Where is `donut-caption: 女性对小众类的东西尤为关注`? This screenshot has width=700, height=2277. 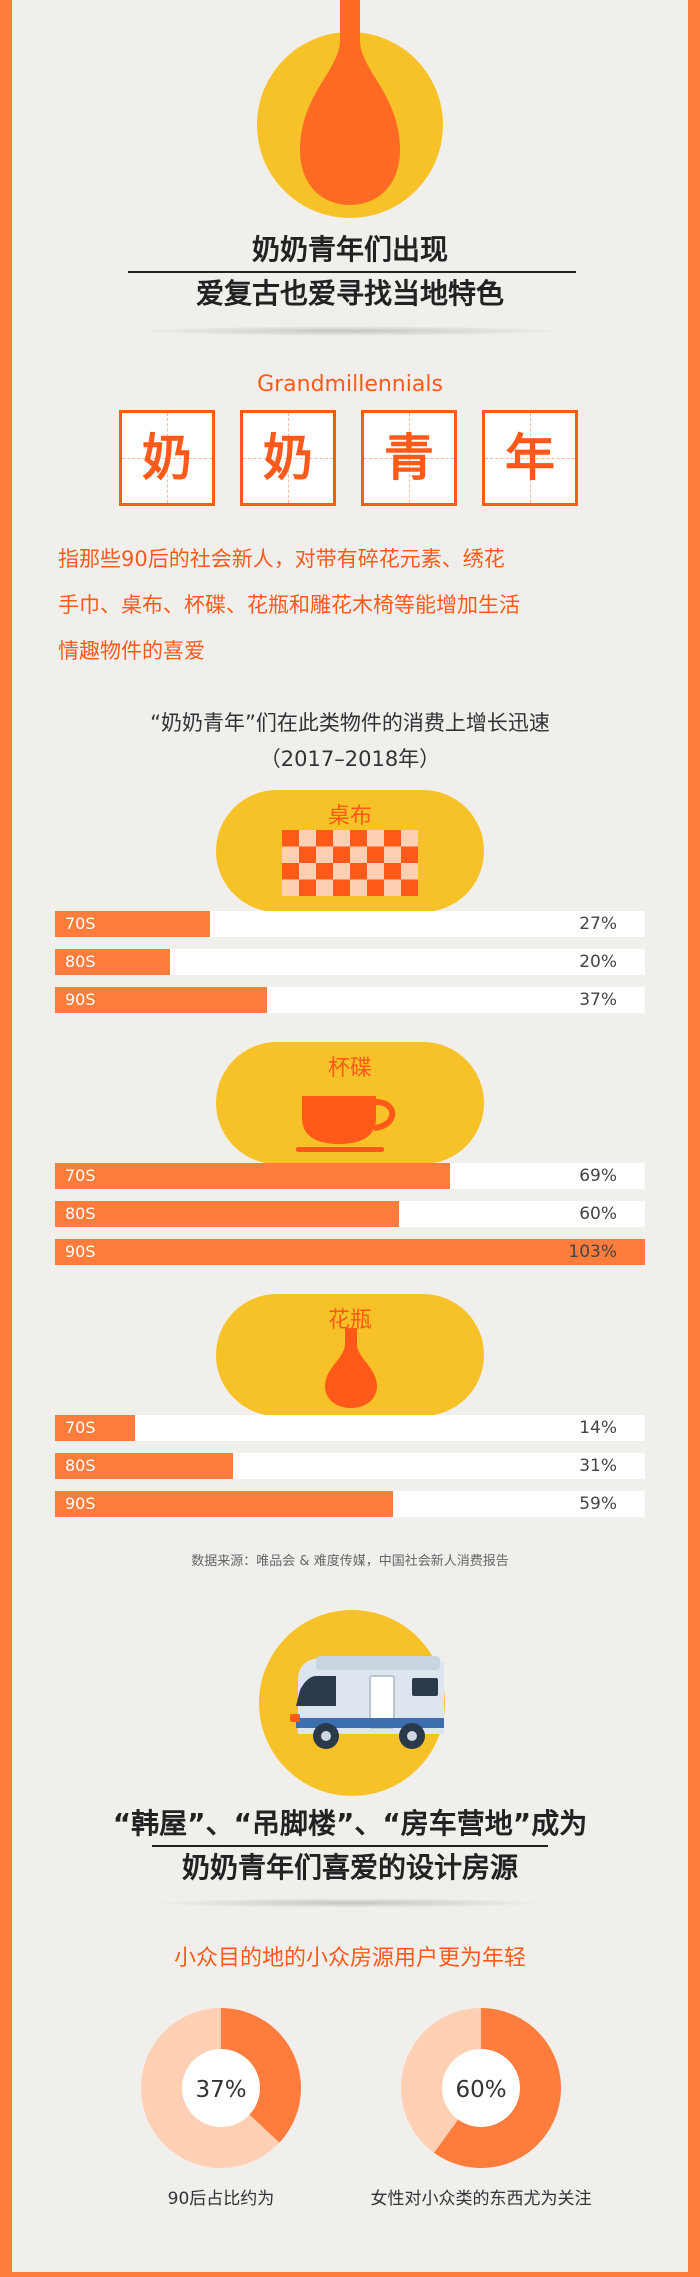 donut-caption: 女性对小众类的东西尤为关注 is located at coordinates (481, 2199).